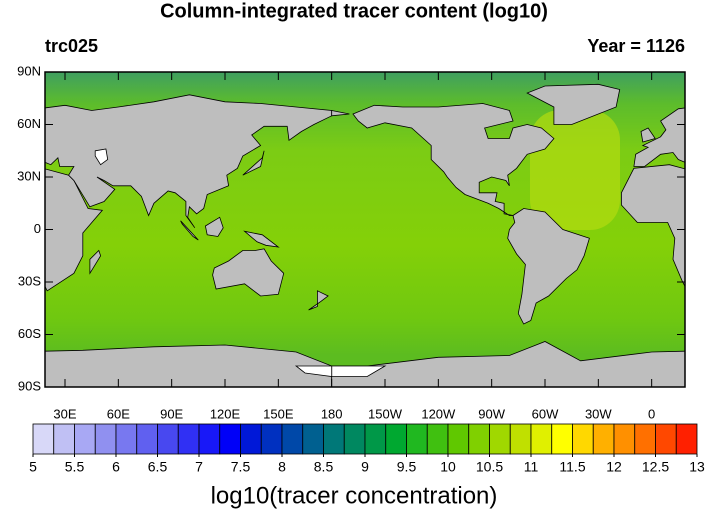  Describe the element at coordinates (116, 467) in the screenshot. I see `colorbar-tick-label: 6` at that location.